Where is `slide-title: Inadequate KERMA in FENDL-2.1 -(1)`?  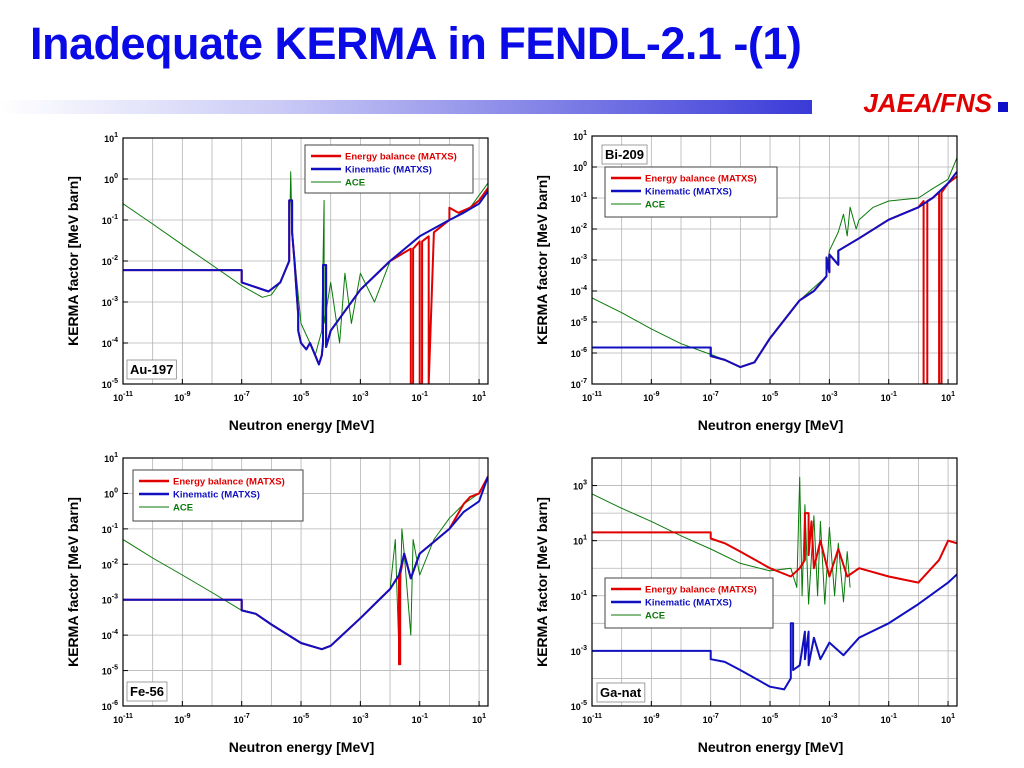 slide-title: Inadequate KERMA in FENDL-2.1 -(1) is located at coordinates (416, 43).